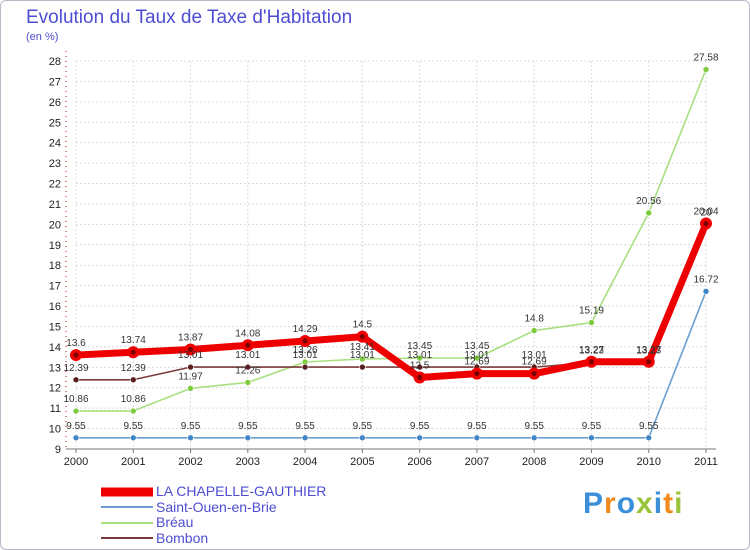 The height and width of the screenshot is (550, 750). What do you see at coordinates (534, 462) in the screenshot?
I see `x-tick-label: 2008` at bounding box center [534, 462].